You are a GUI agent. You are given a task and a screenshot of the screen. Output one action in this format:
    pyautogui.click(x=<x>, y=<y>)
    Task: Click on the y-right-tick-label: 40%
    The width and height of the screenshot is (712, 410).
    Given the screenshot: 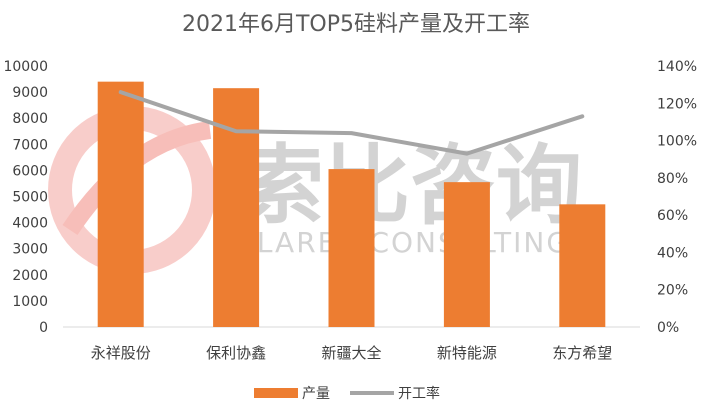 What is the action you would take?
    pyautogui.click(x=672, y=253)
    